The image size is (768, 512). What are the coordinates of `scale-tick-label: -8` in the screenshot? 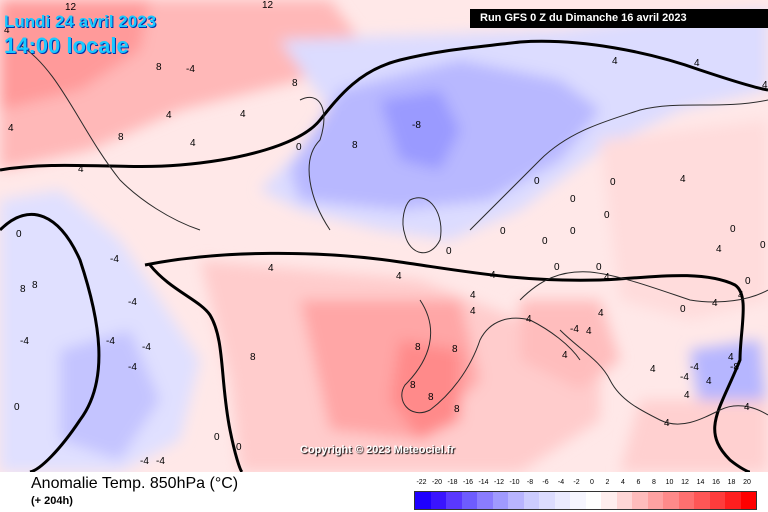 It's located at (530, 482).